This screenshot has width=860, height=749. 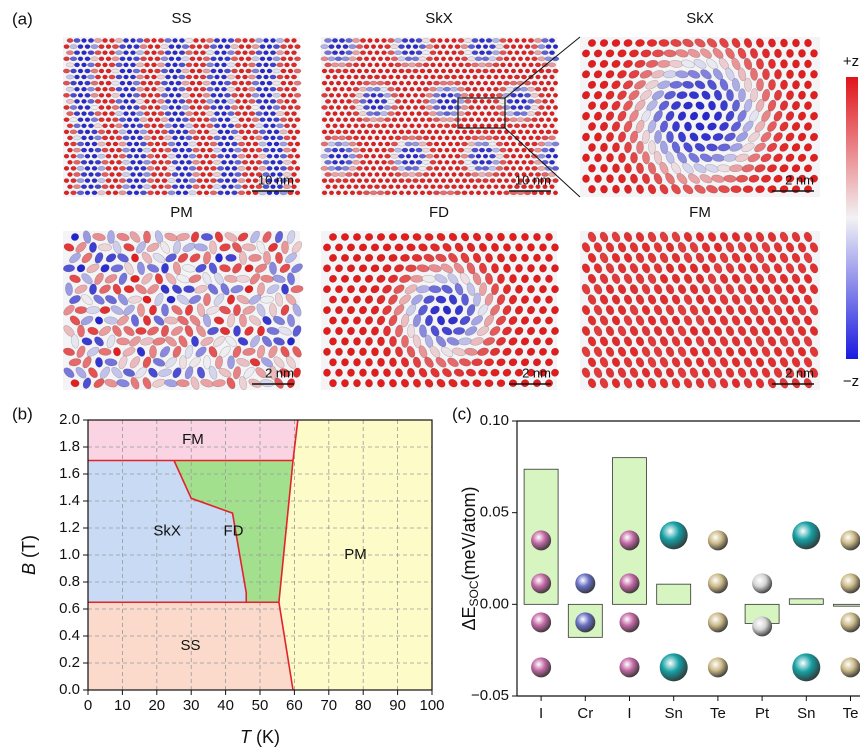 I want to click on scale-label: 2 nm, so click(x=536, y=372).